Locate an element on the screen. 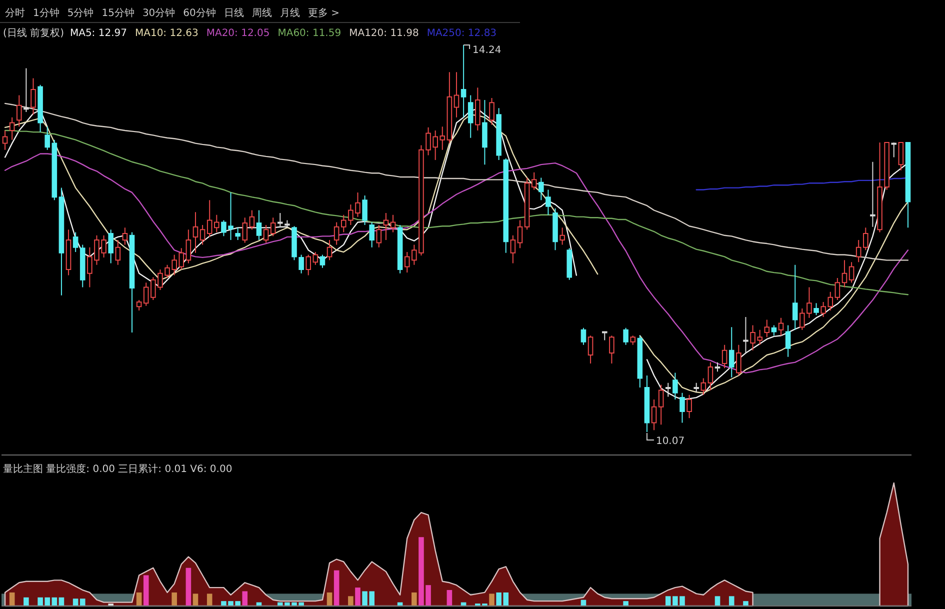 This screenshot has height=609, width=945. text: 分时 is located at coordinates (15, 13).